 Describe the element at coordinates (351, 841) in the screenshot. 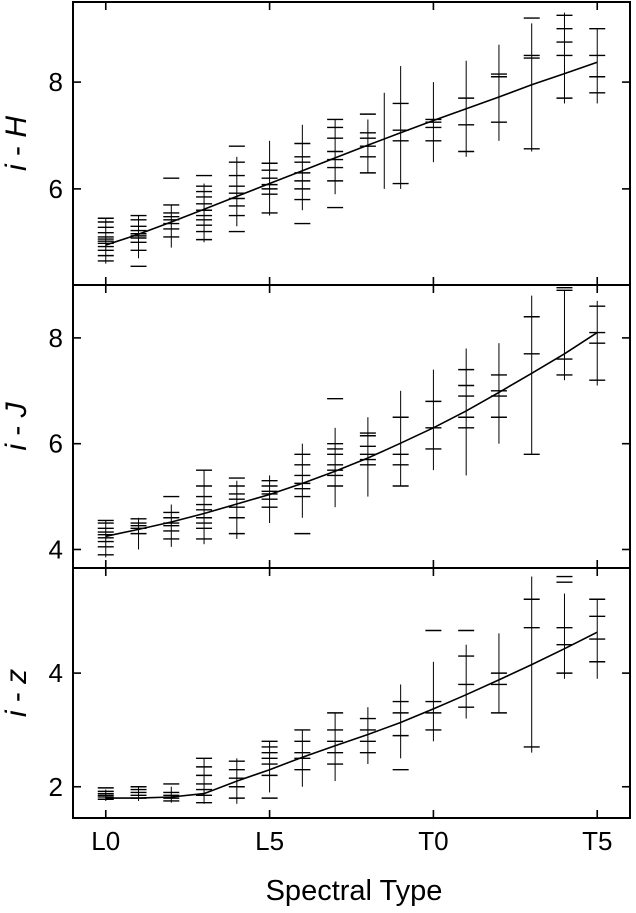

I see `shared-x-axis: L0 L5 T0 T5` at that location.